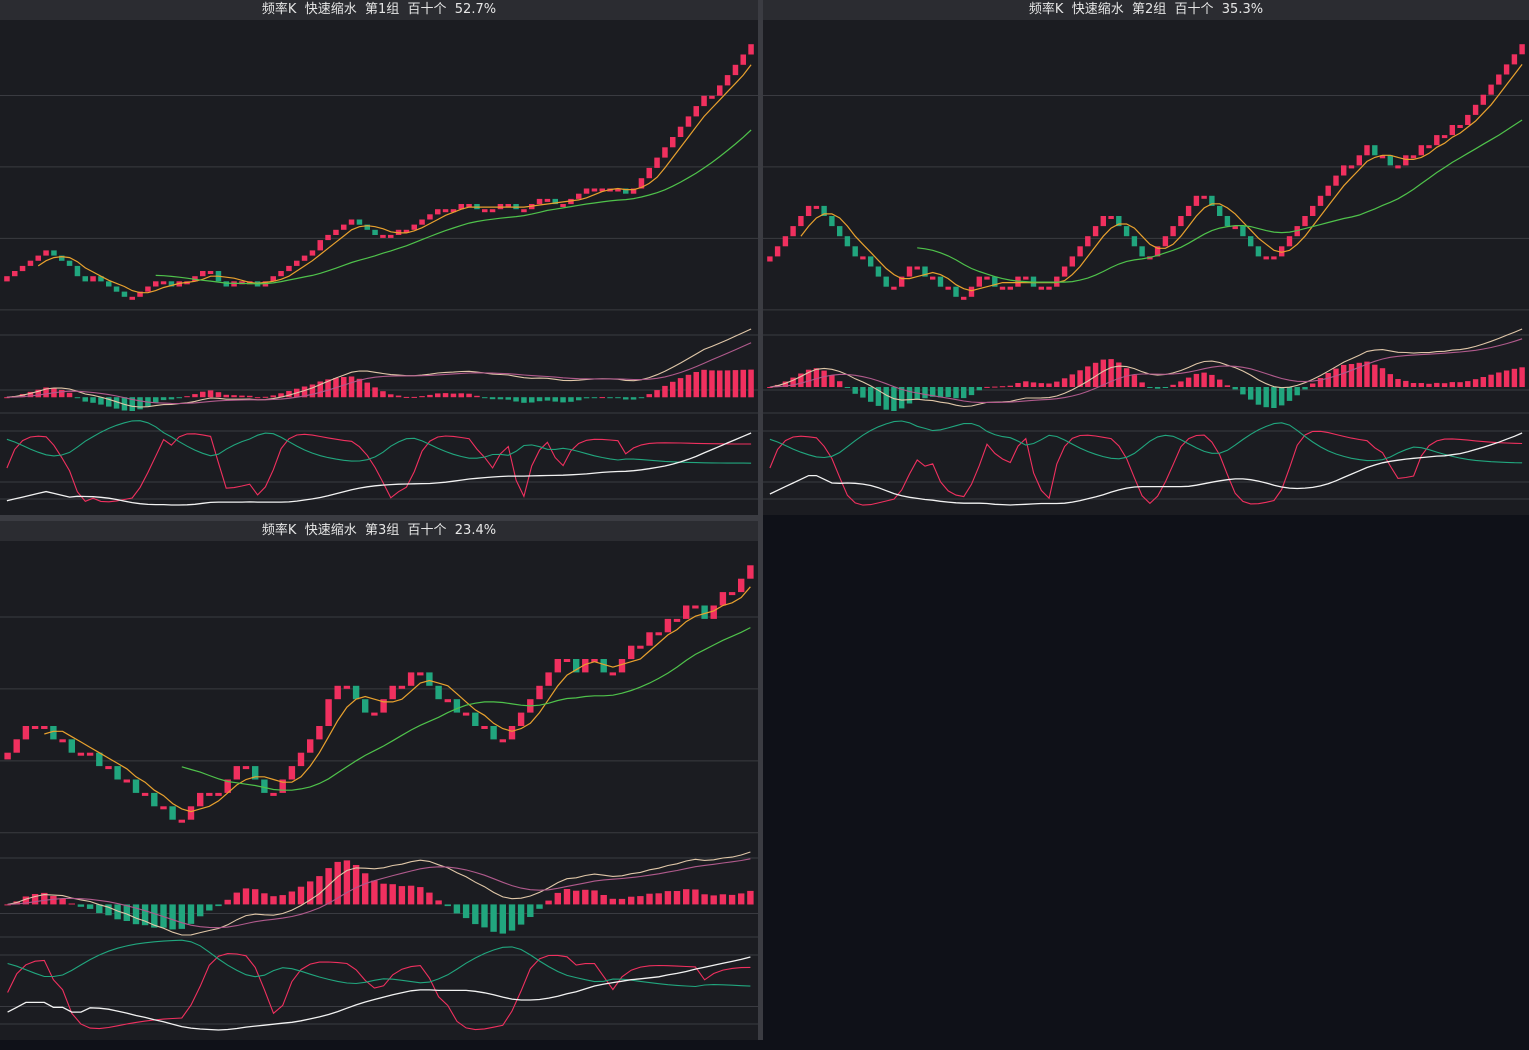 This screenshot has height=1050, width=1529. I want to click on ma-long-line, so click(466, 709).